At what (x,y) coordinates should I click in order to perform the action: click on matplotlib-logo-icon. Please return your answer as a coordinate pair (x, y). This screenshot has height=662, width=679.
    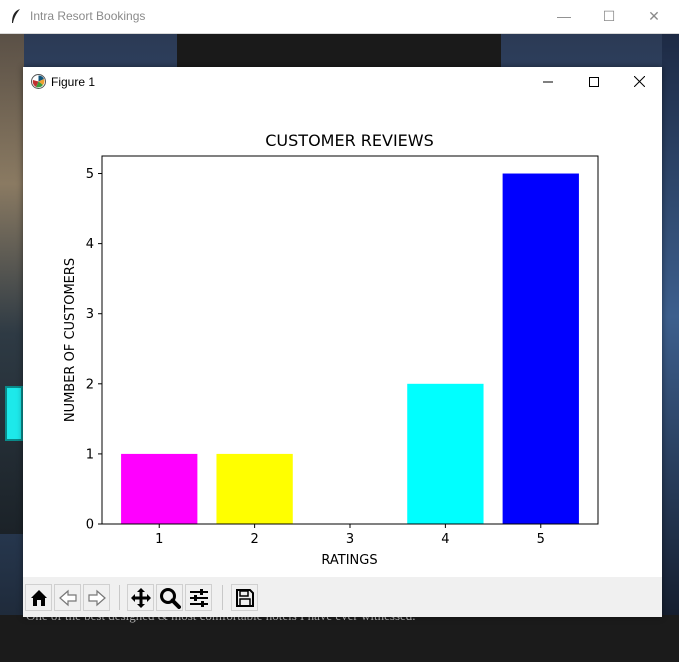
    Looking at the image, I should click on (38, 81).